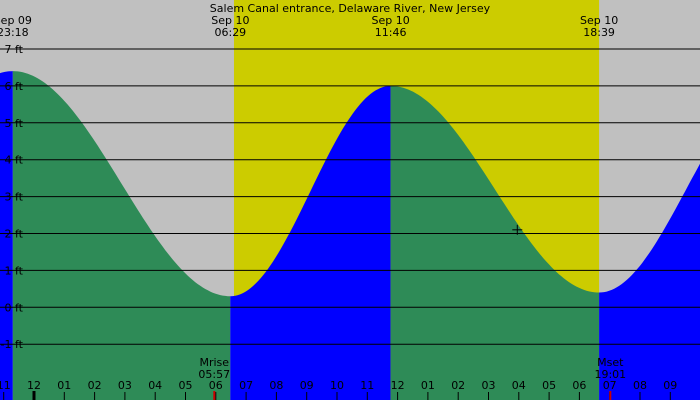 The height and width of the screenshot is (400, 700). Describe the element at coordinates (610, 374) in the screenshot. I see `moon-event-time: 19:01` at that location.